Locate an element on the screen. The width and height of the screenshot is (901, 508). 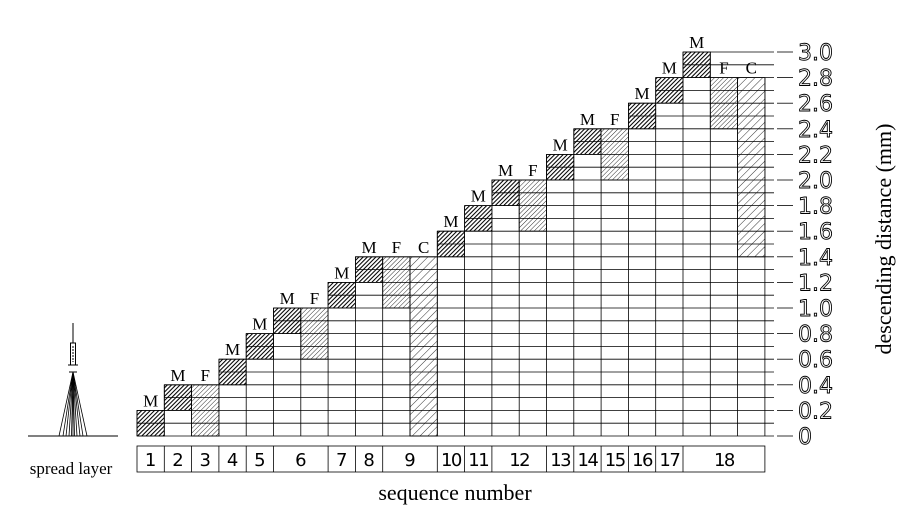
sequence-strip-frame is located at coordinates (451, 459).